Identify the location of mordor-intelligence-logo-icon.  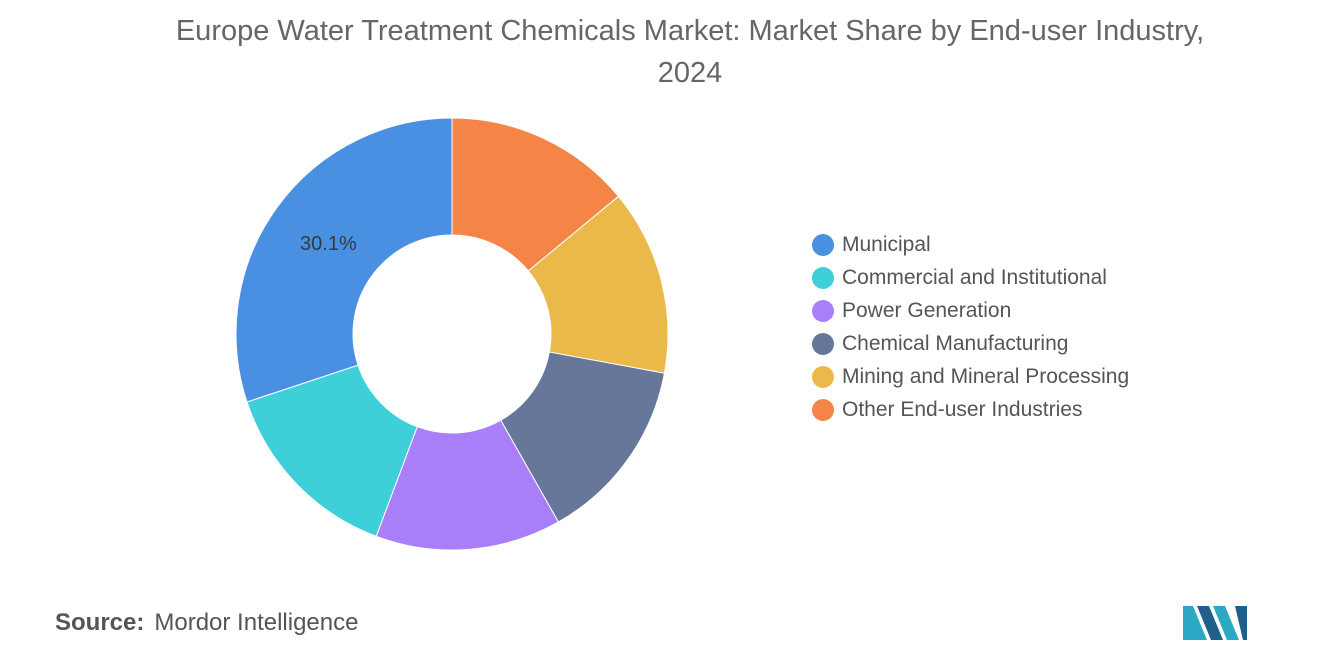
(1215, 623).